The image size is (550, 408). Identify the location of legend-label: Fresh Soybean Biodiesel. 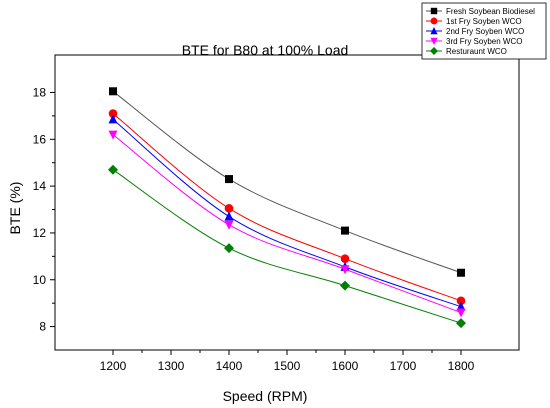
(490, 11).